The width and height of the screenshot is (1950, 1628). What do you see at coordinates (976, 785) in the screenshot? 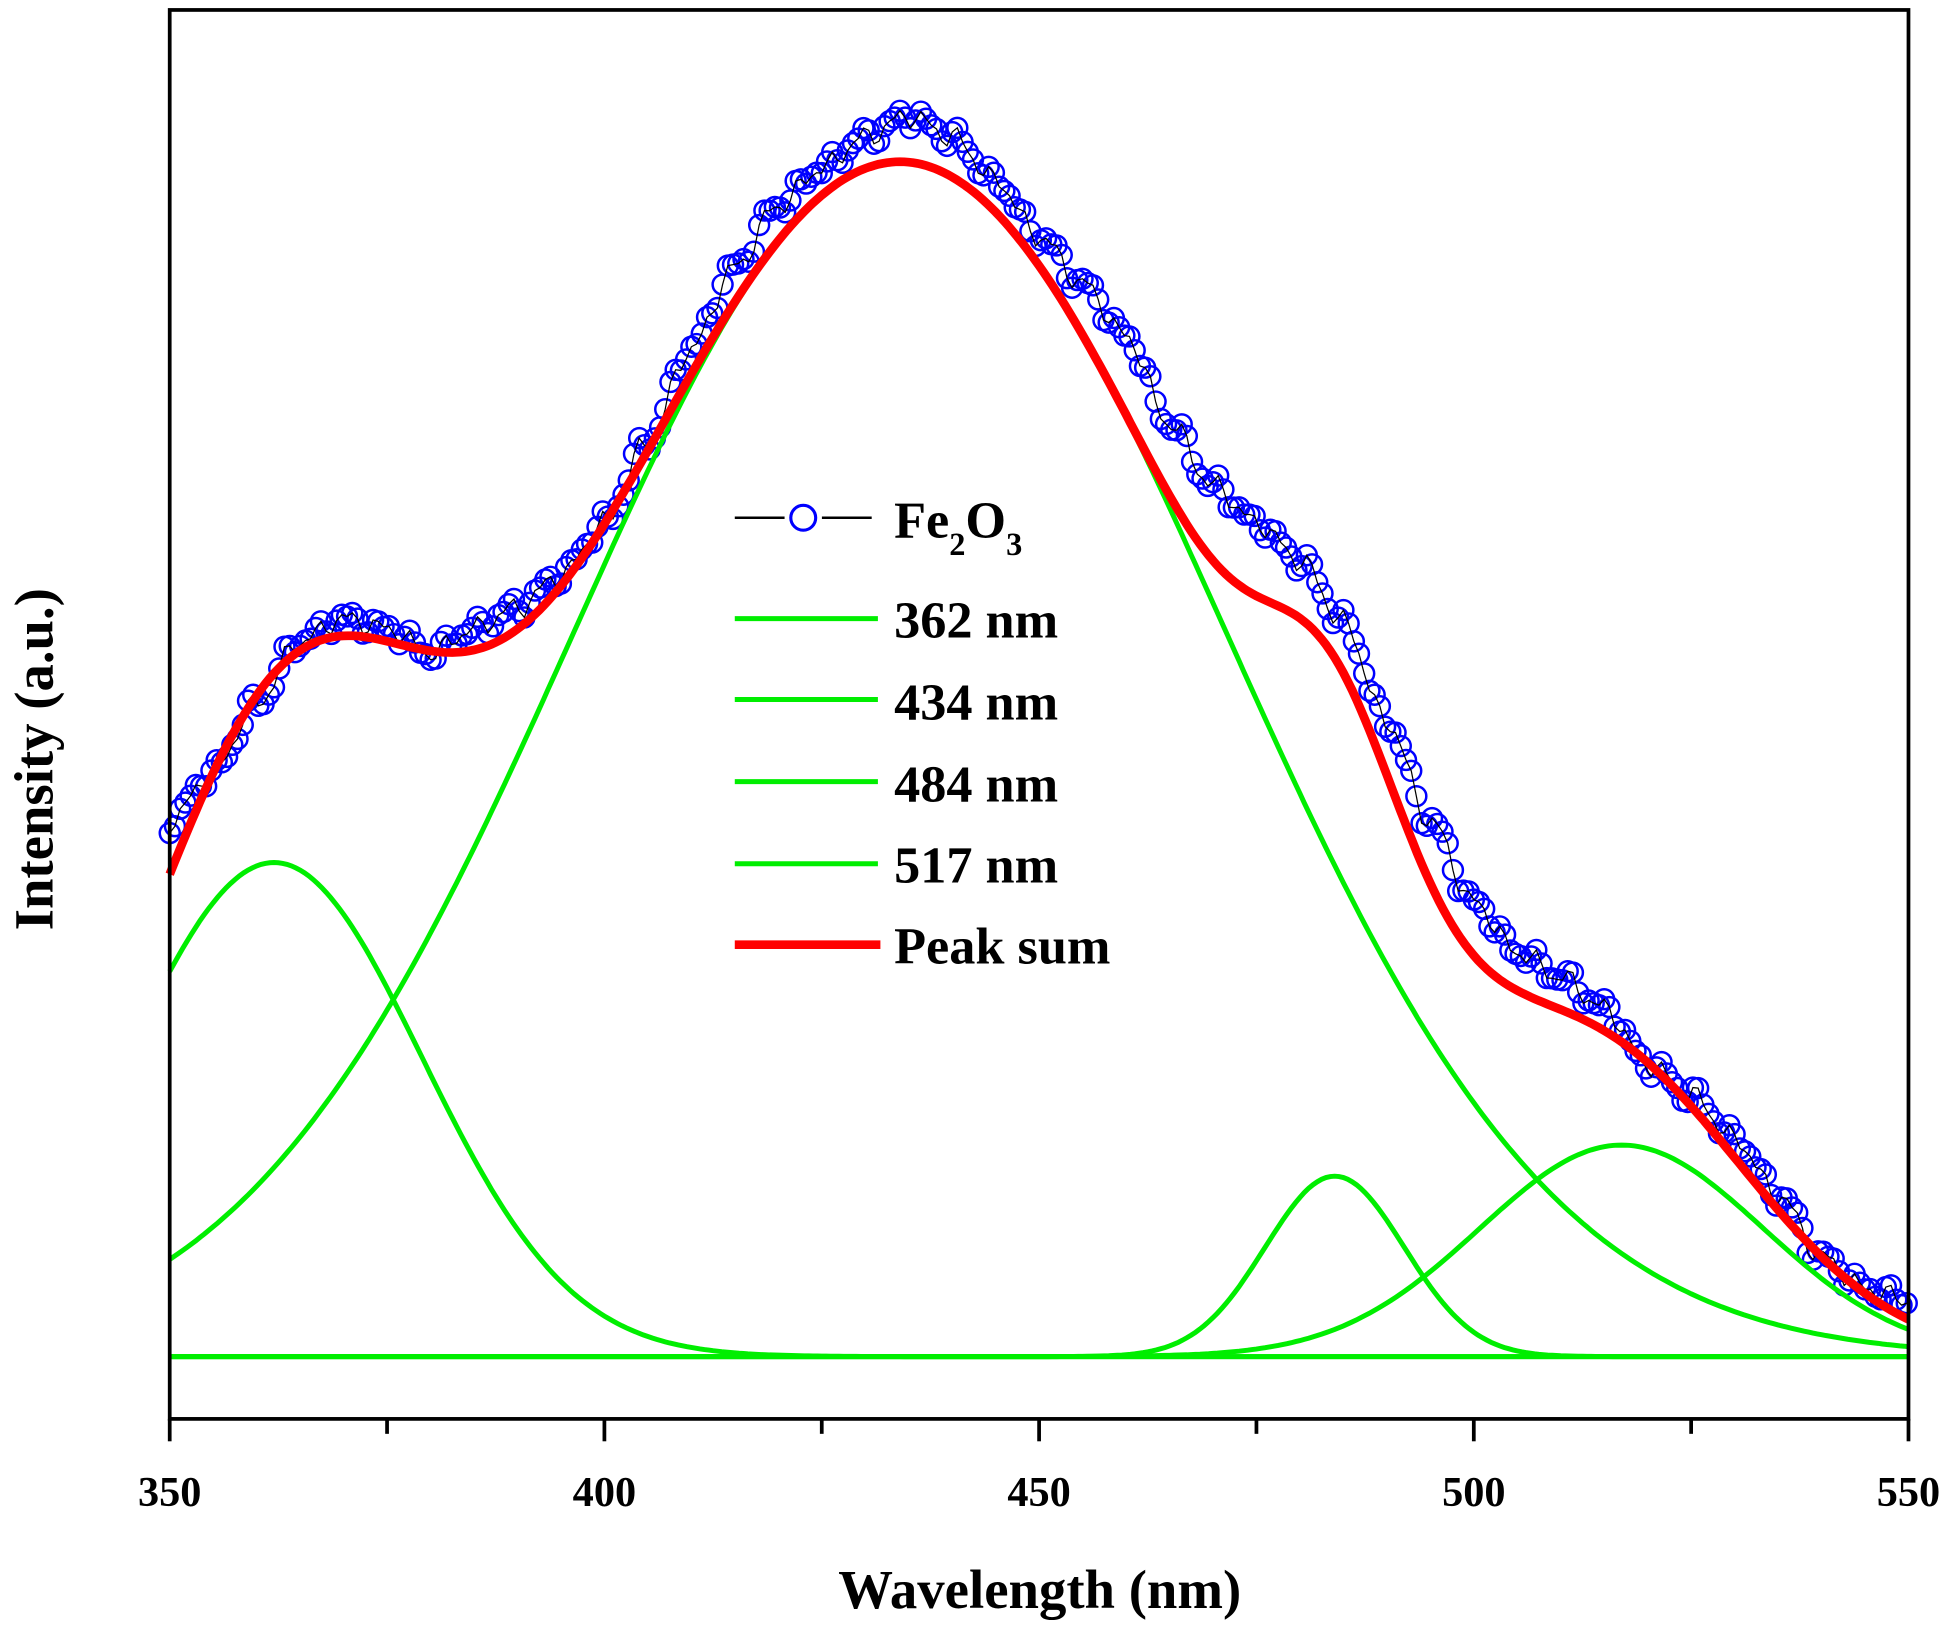
I see `legend-label-484: 484 nm` at bounding box center [976, 785].